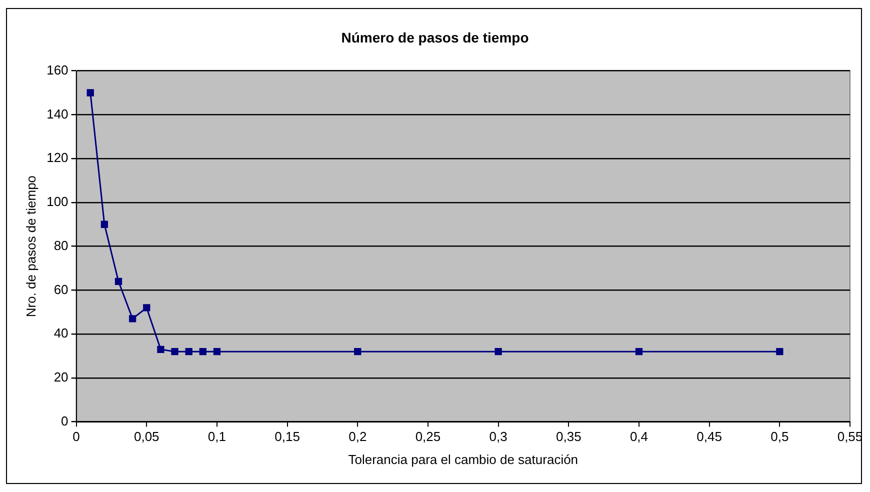 The width and height of the screenshot is (870, 492). Describe the element at coordinates (61, 245) in the screenshot. I see `y-tick-label: 80` at that location.